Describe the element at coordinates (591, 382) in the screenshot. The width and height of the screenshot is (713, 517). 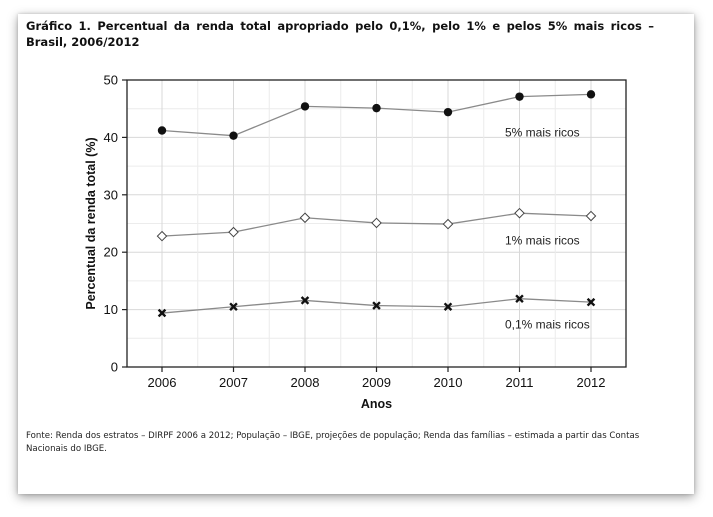
I see `x-tick-label: 2012` at that location.